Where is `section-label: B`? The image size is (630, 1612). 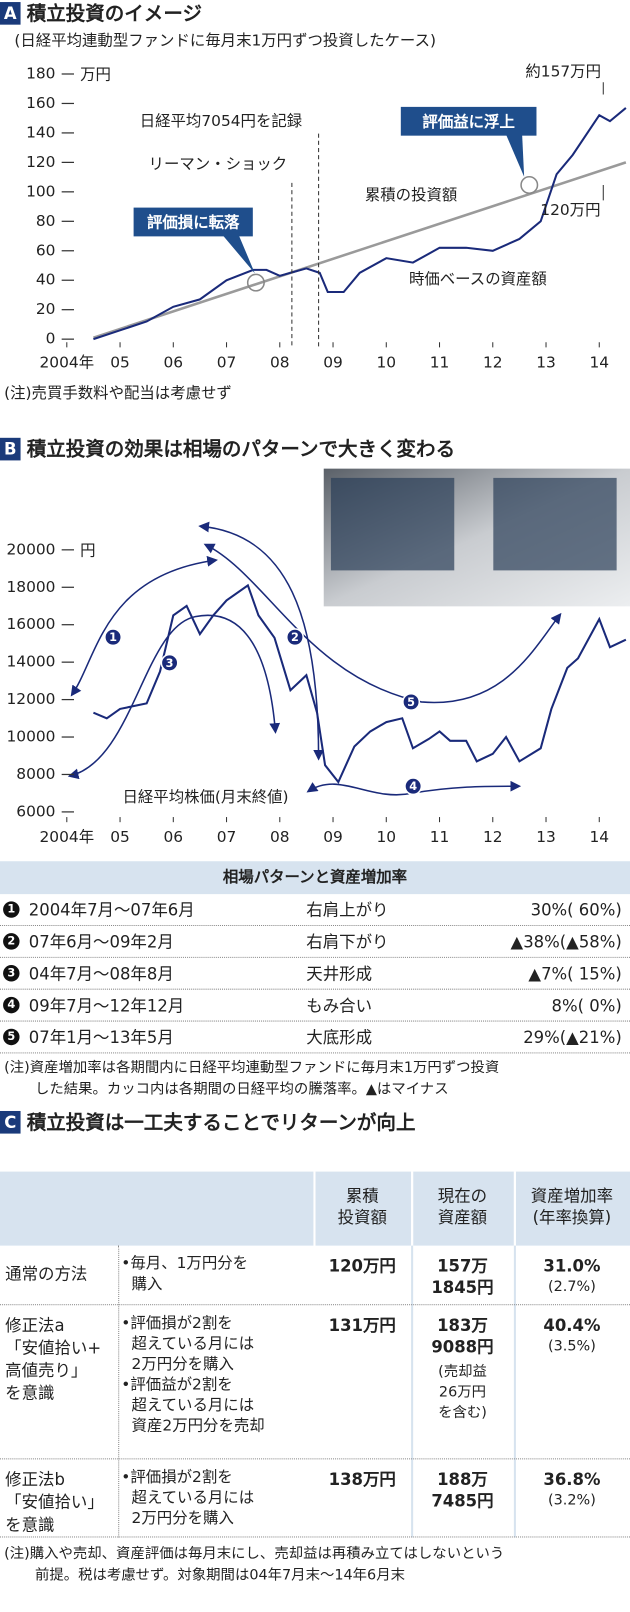 section-label: B is located at coordinates (10, 449).